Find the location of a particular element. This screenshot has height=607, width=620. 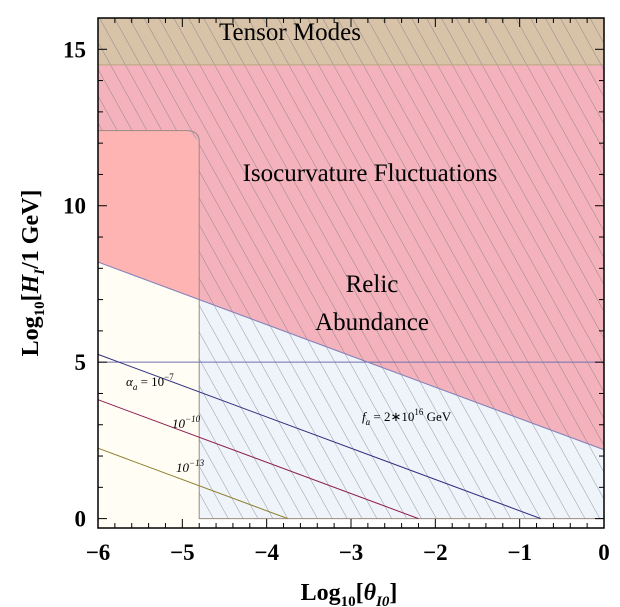

alpha-13-label: 10−13 is located at coordinates (190, 466).